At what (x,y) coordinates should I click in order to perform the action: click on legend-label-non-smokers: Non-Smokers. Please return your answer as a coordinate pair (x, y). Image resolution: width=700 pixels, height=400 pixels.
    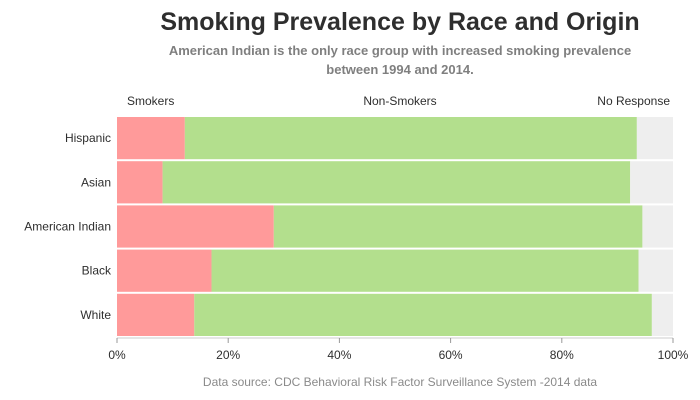
    Looking at the image, I should click on (399, 101).